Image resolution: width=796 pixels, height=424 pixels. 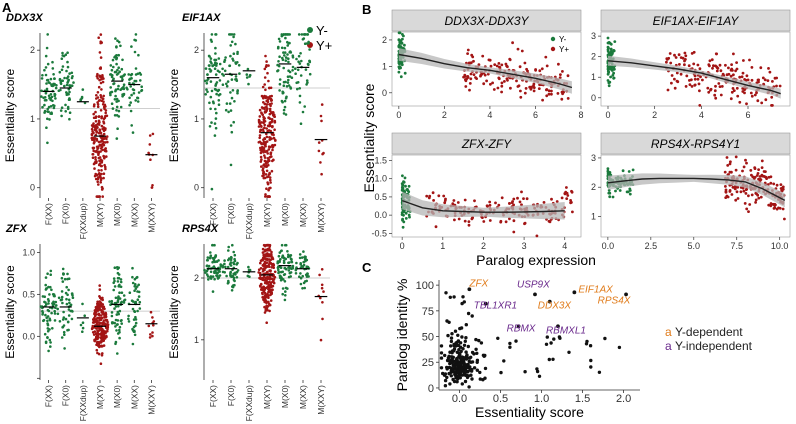 What do you see at coordinates (380, 179) in the screenshot?
I see `y-tick-label: 1.0` at bounding box center [380, 179].